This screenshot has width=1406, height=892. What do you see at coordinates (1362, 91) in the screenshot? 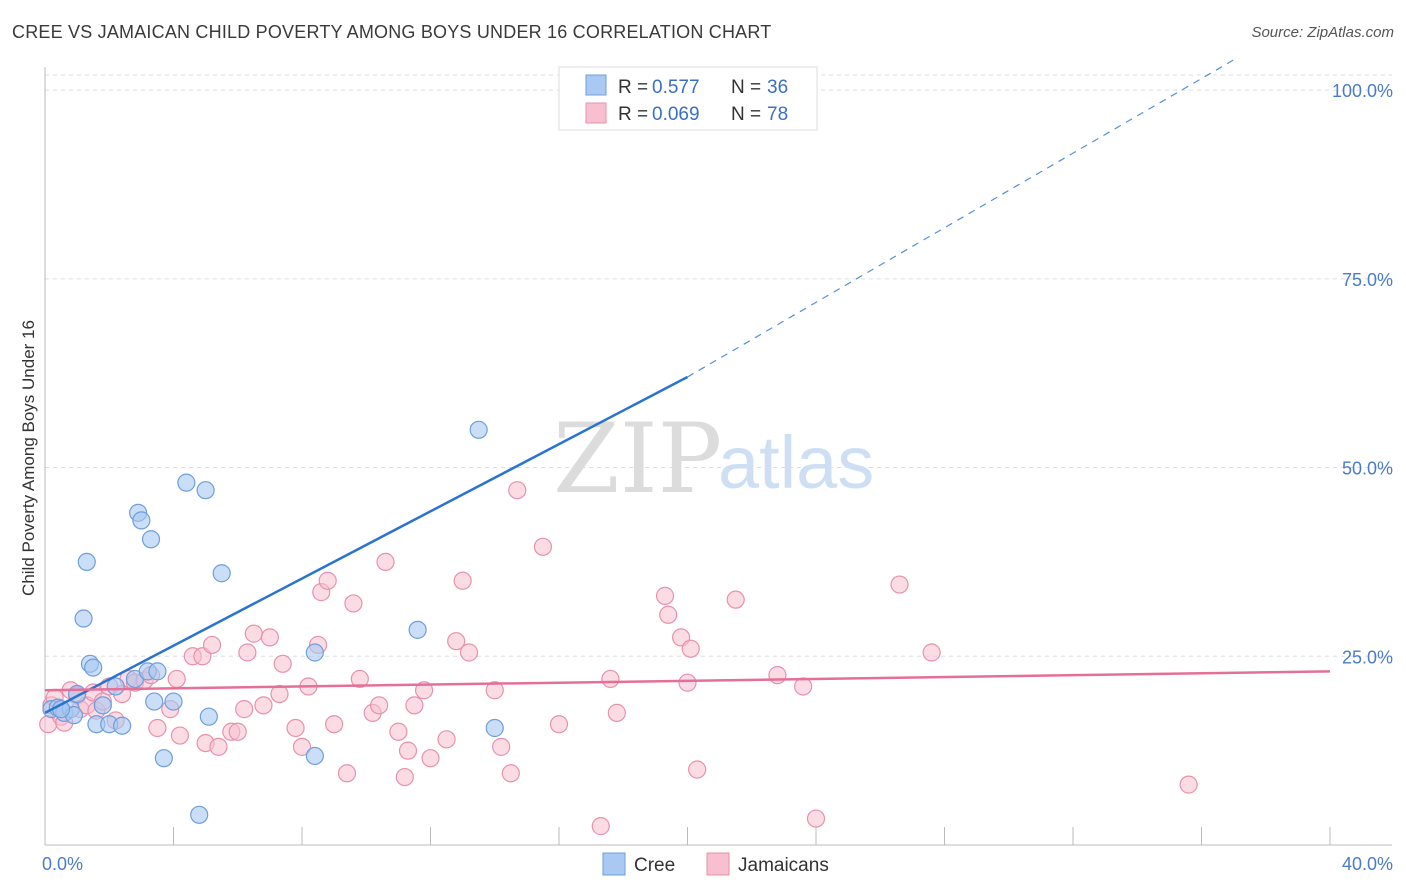
I see `y-tick-label-100: 100.0%` at bounding box center [1362, 91].